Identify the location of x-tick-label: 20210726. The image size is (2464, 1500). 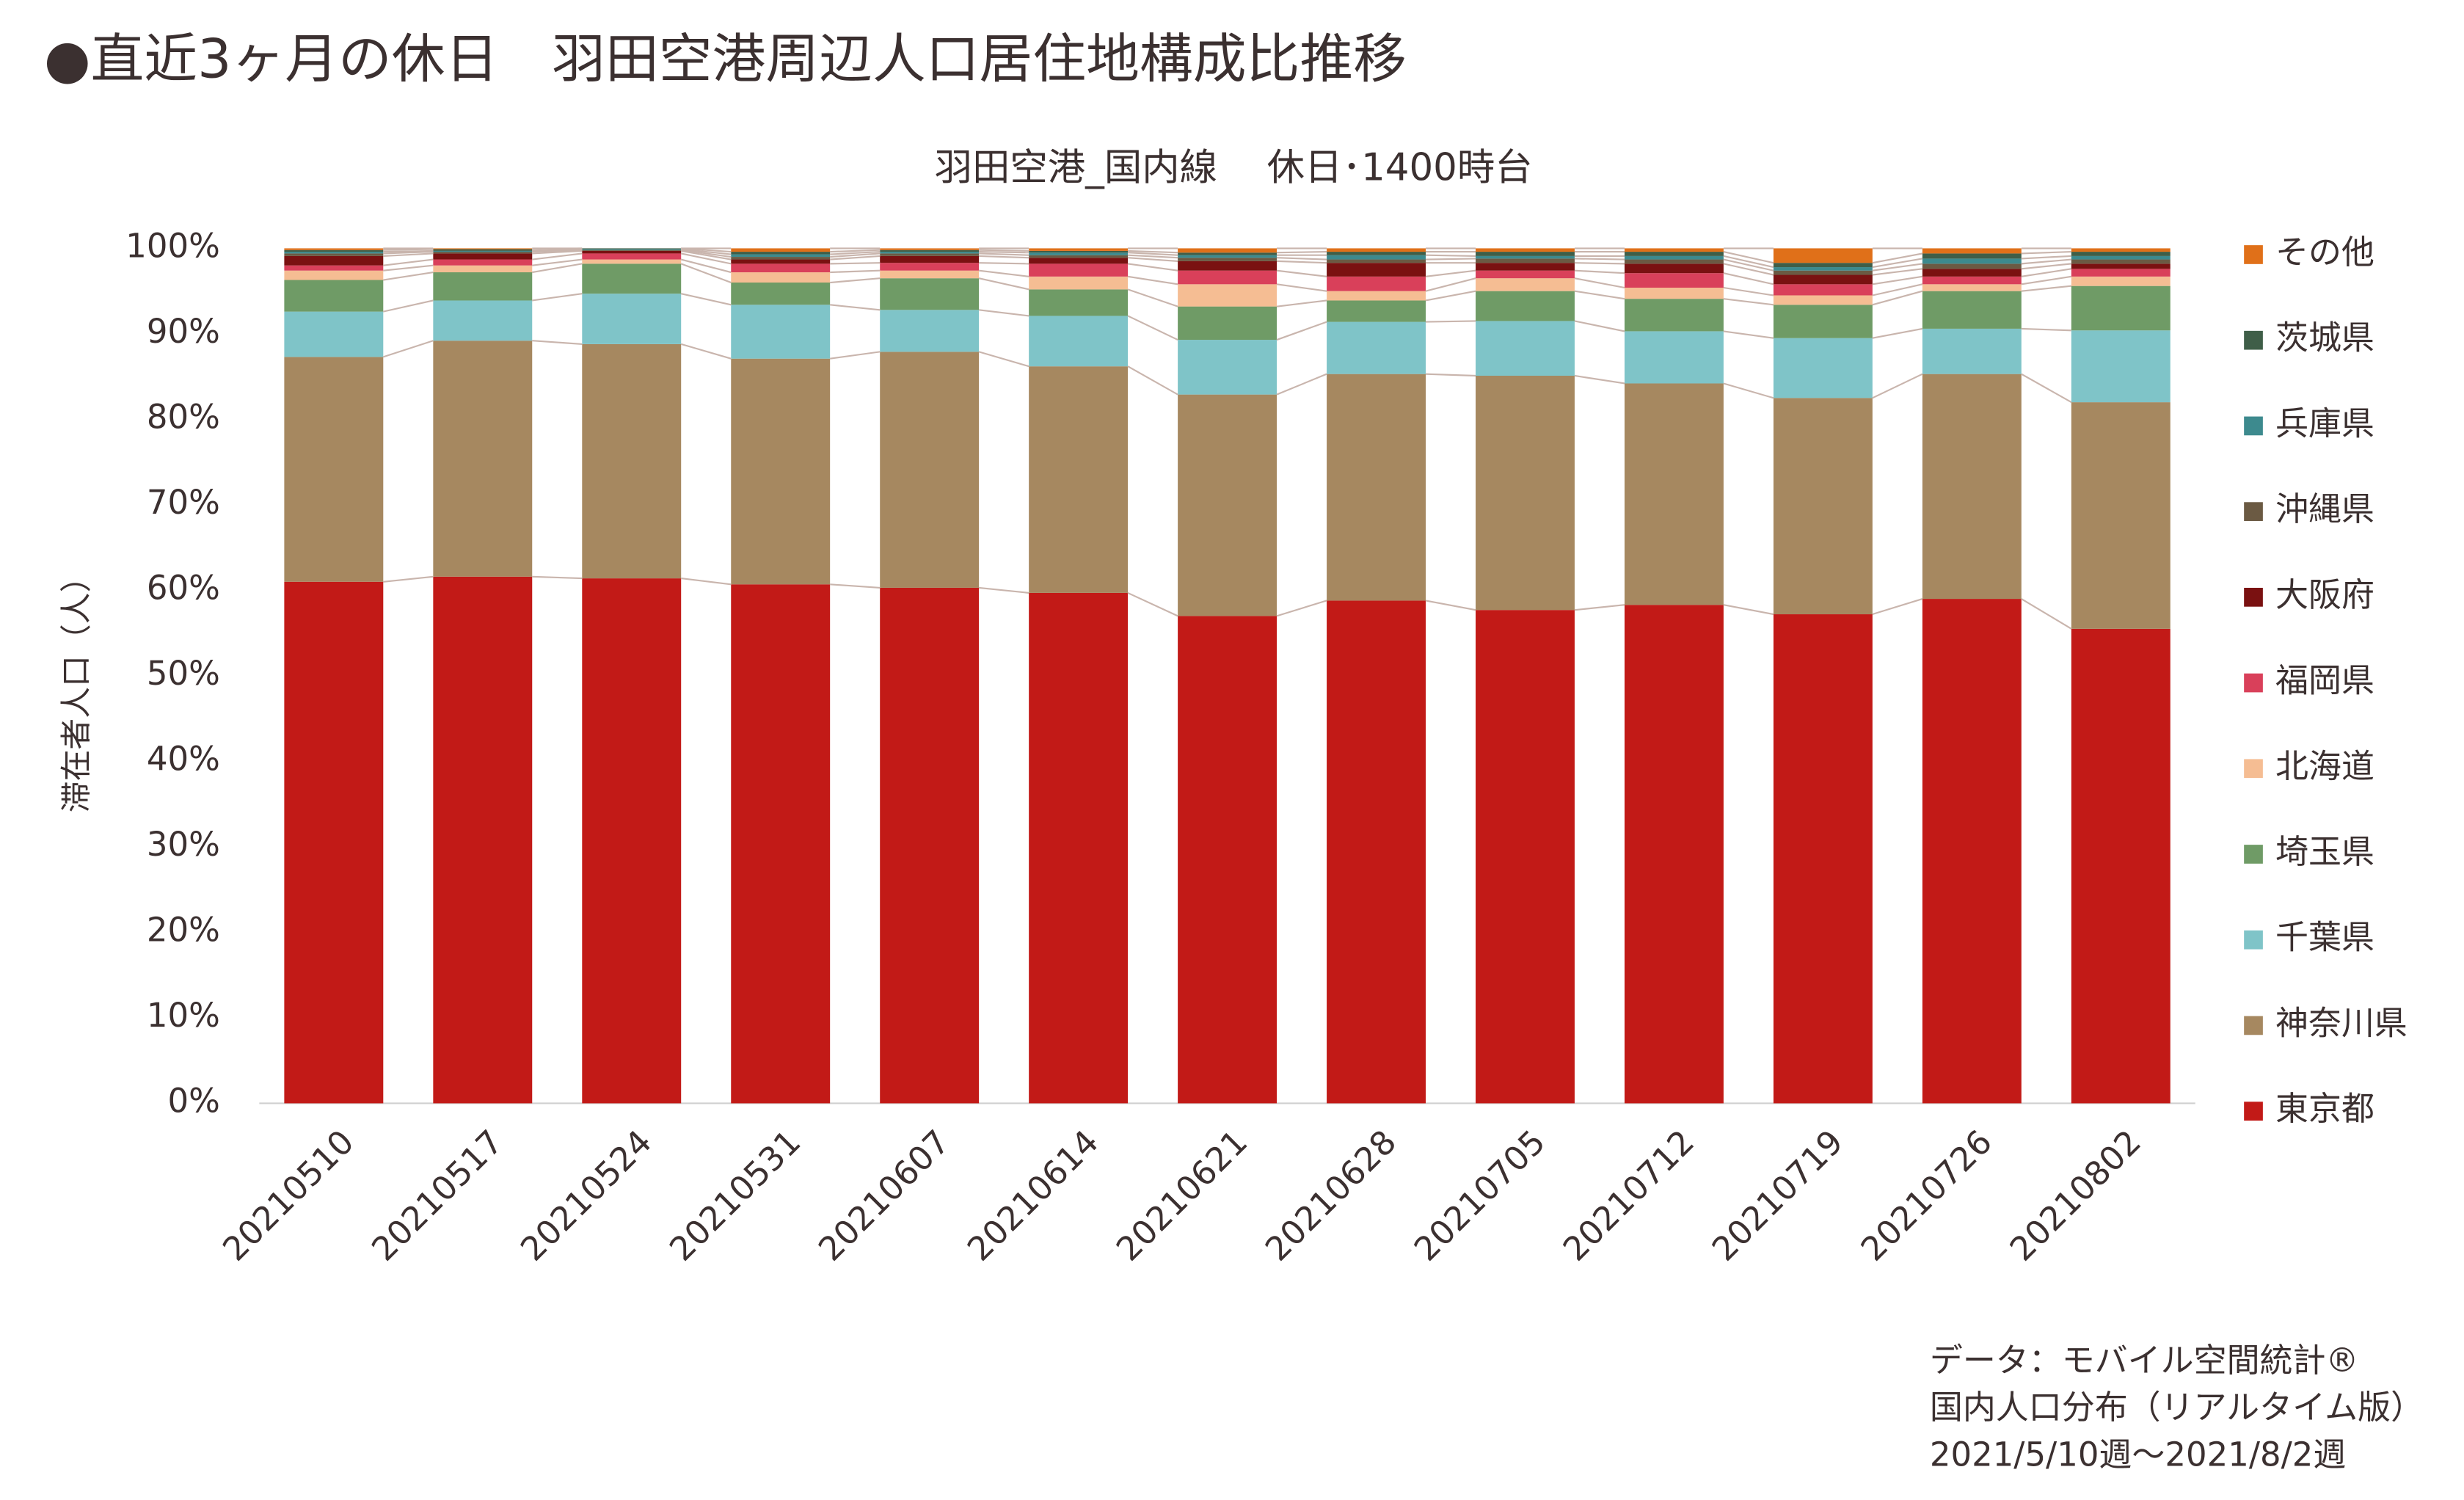
(1927, 1195).